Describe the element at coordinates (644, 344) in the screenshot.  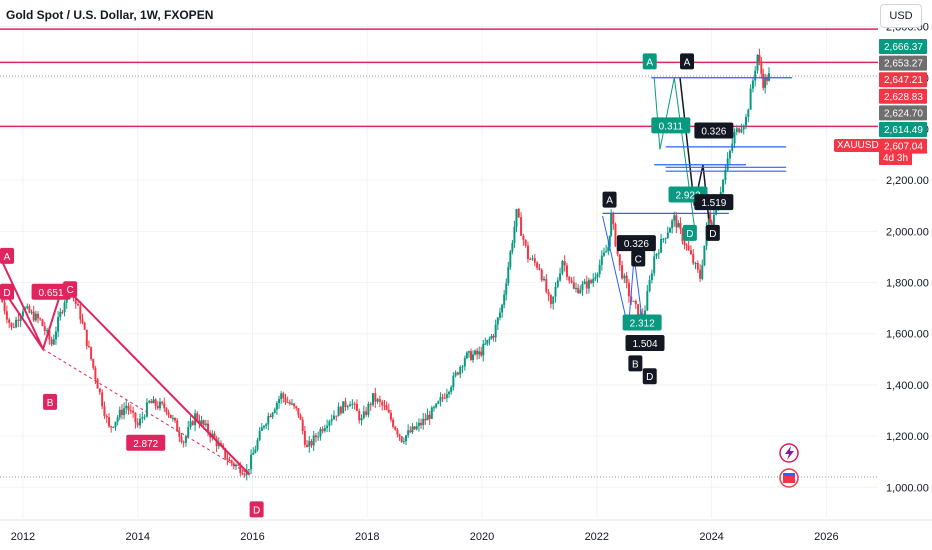
I see `pattern-badge-label: 1.504` at that location.